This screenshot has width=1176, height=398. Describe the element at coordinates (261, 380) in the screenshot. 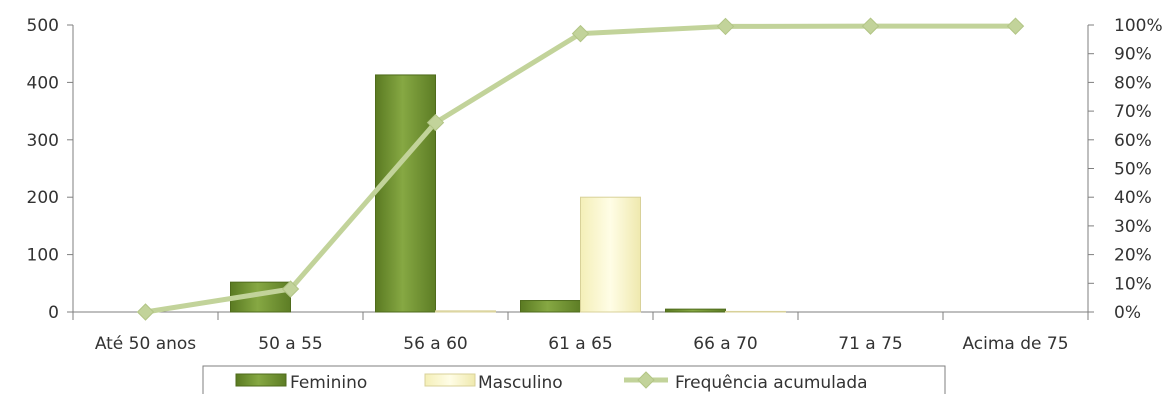

I see `legend-swatch-feminino` at that location.